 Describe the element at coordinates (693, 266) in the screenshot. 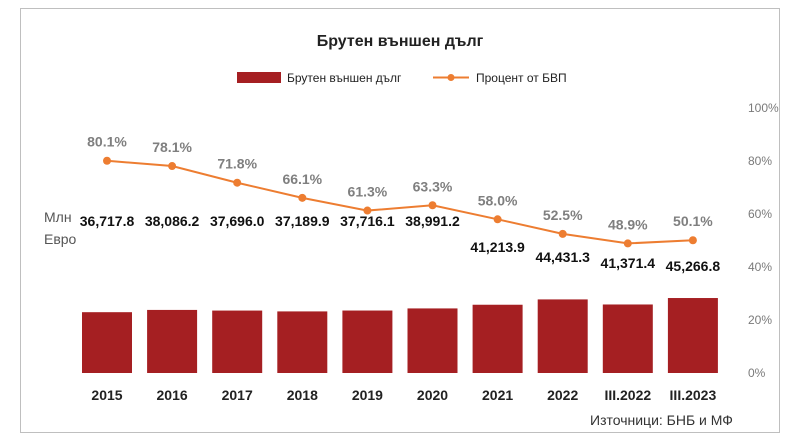

I see `value-label: 45,266.8` at that location.